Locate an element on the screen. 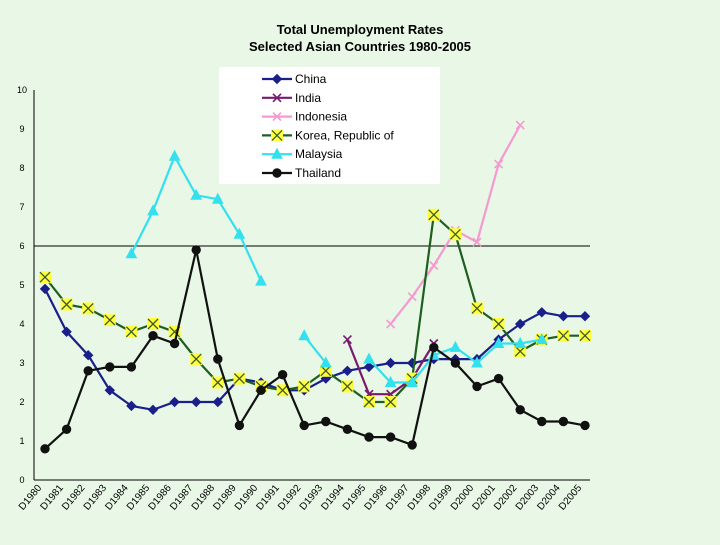 The width and height of the screenshot is (720, 545). y-tick-label: 0 is located at coordinates (21, 480).